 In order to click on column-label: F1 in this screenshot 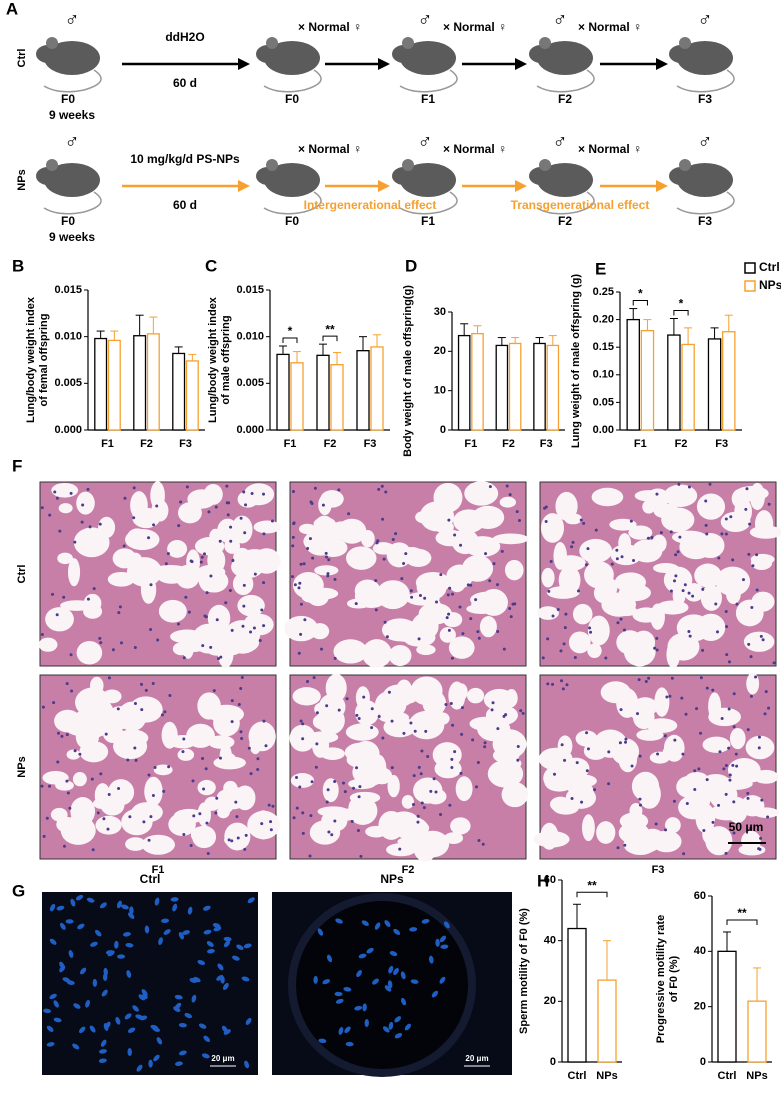, I will do `click(158, 870)`.